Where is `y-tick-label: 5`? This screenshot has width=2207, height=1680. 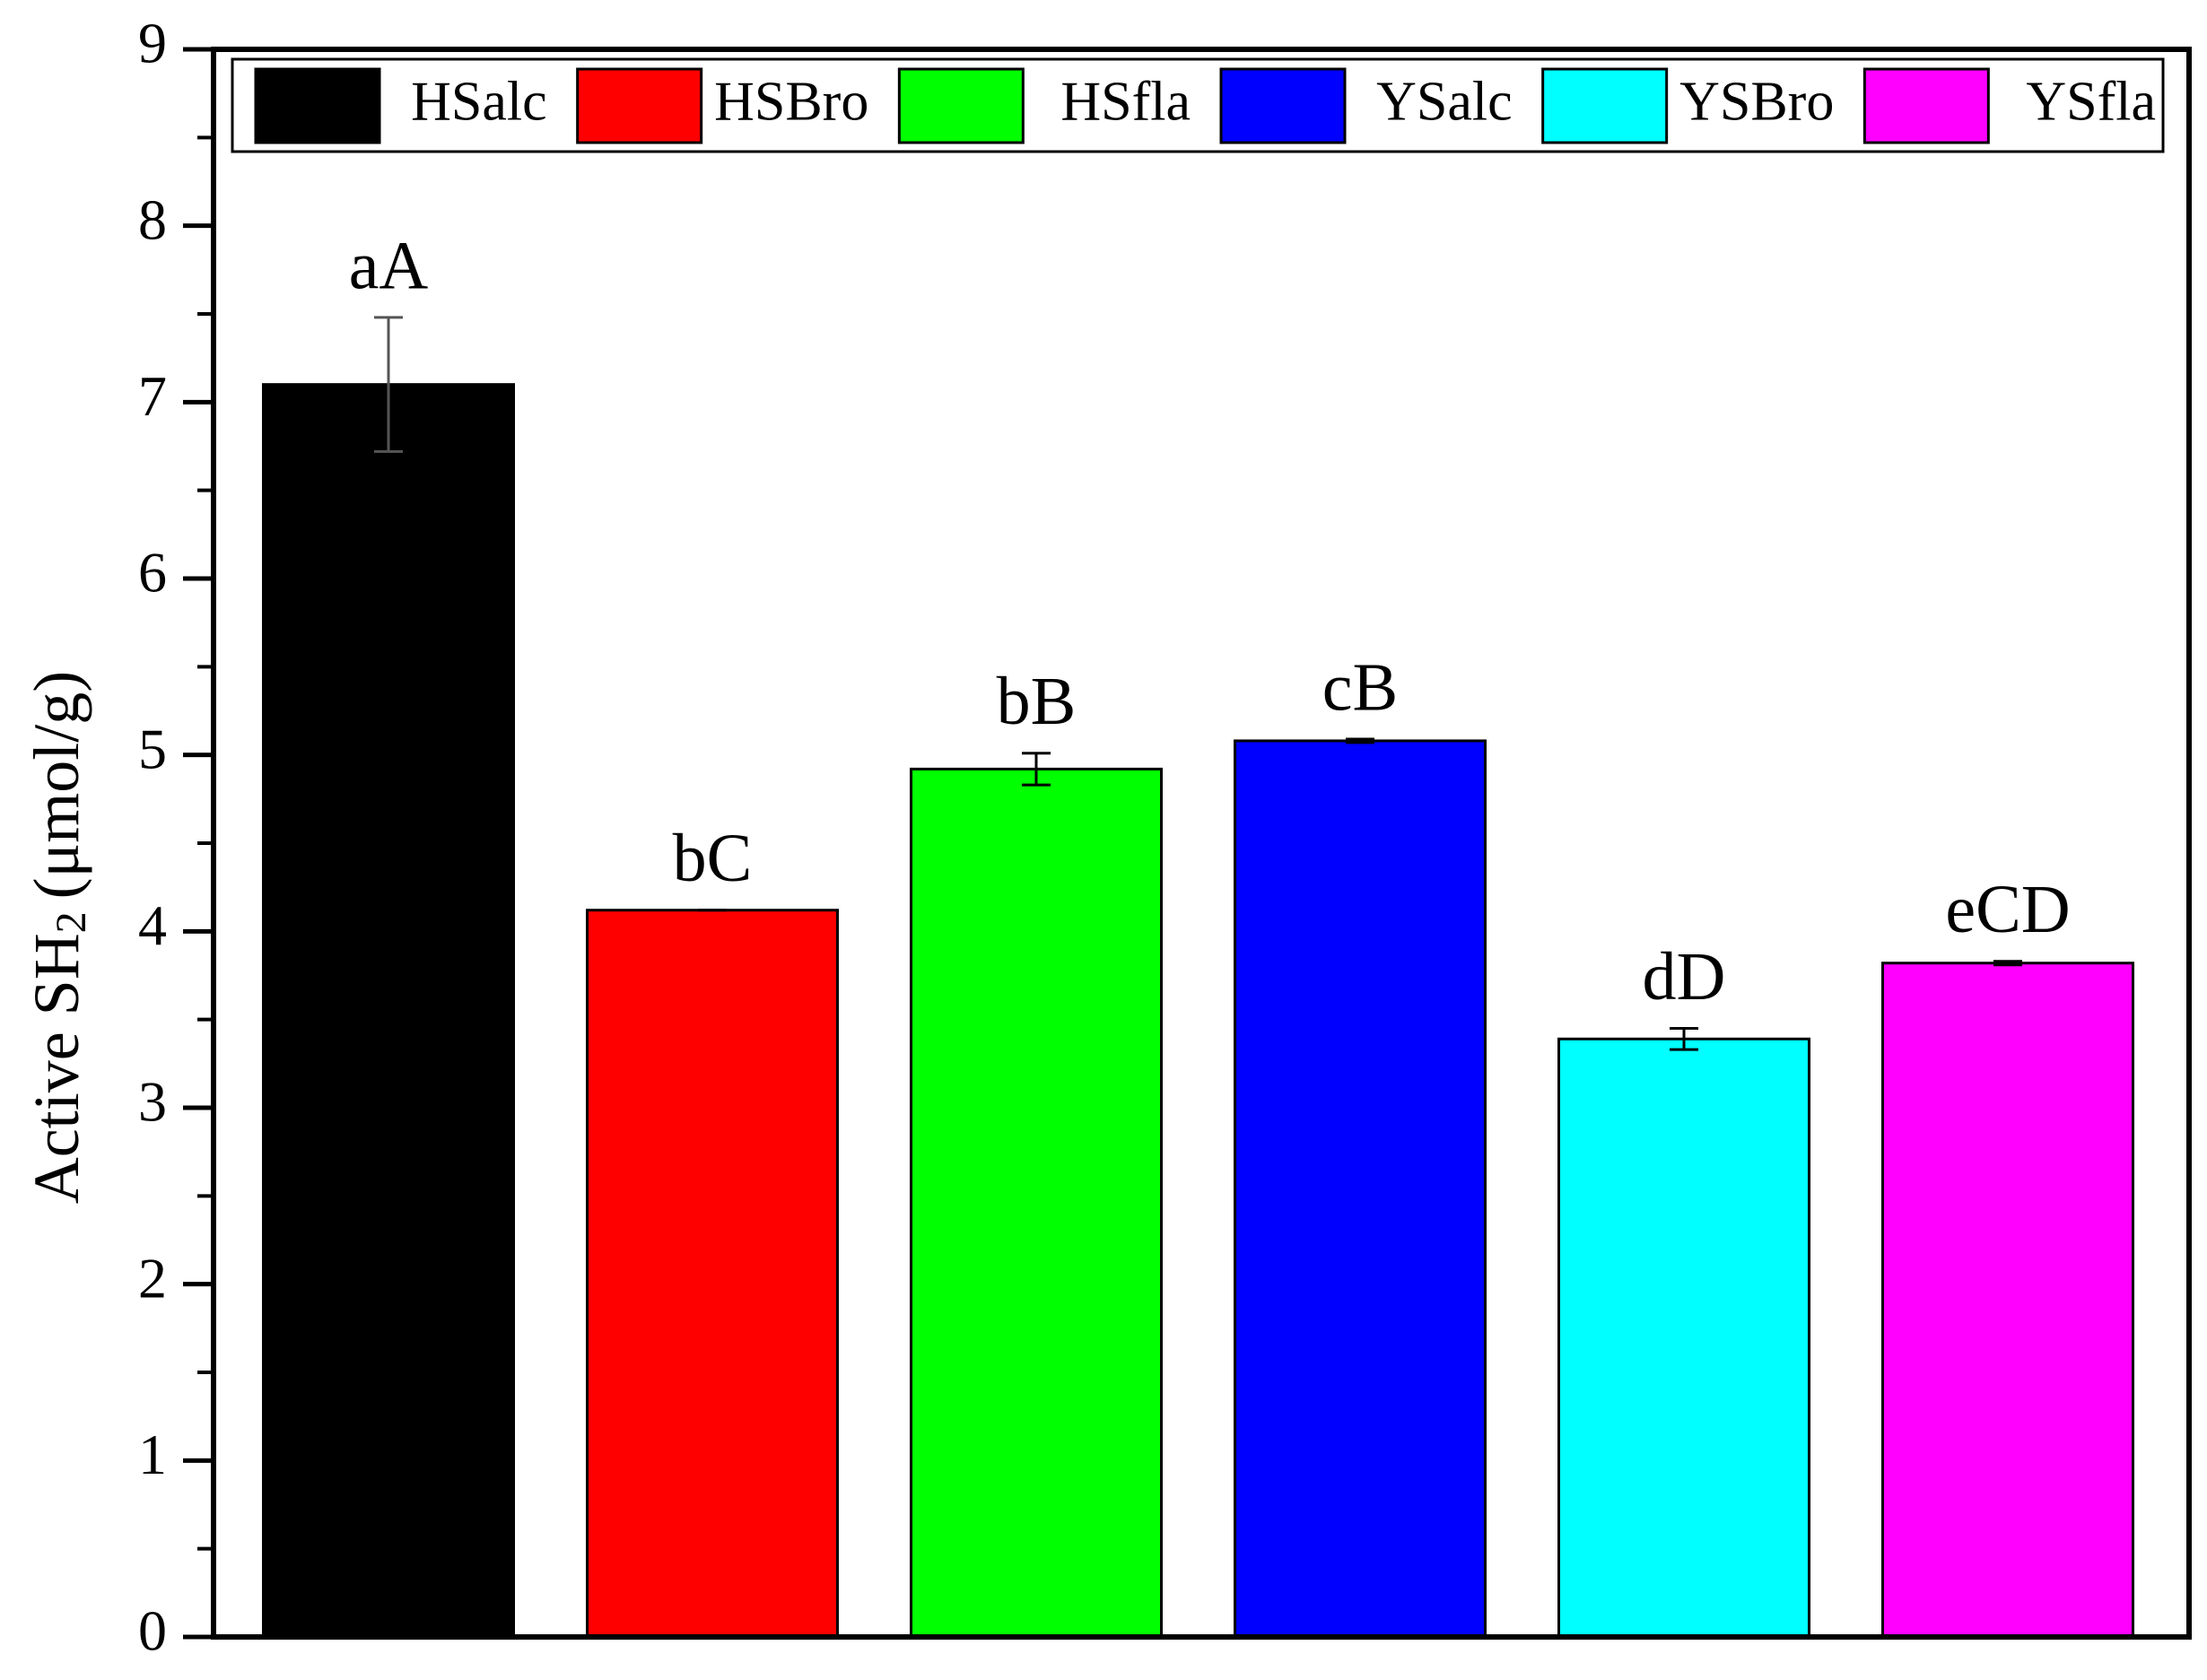
y-tick-label: 5 is located at coordinates (152, 749).